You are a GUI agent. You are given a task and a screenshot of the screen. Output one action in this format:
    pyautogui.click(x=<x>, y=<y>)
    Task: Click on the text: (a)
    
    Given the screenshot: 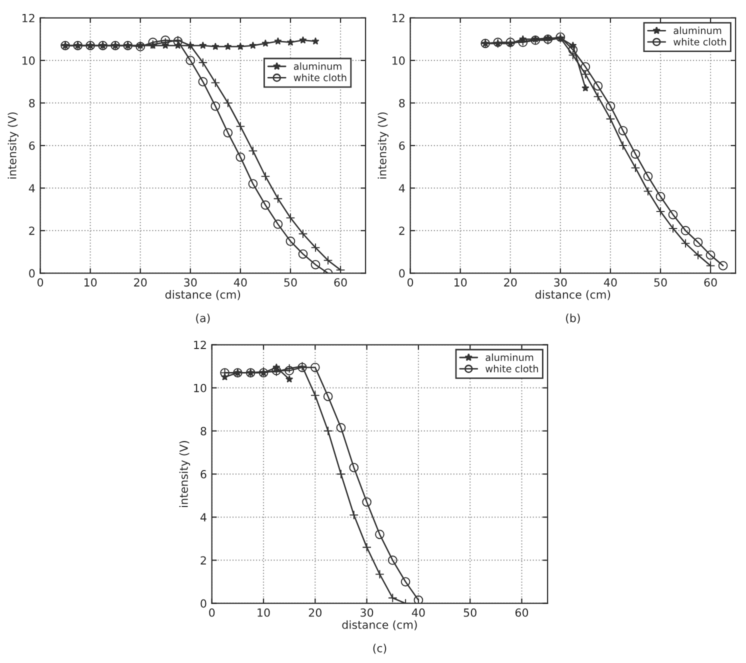 What is the action you would take?
    pyautogui.click(x=203, y=319)
    